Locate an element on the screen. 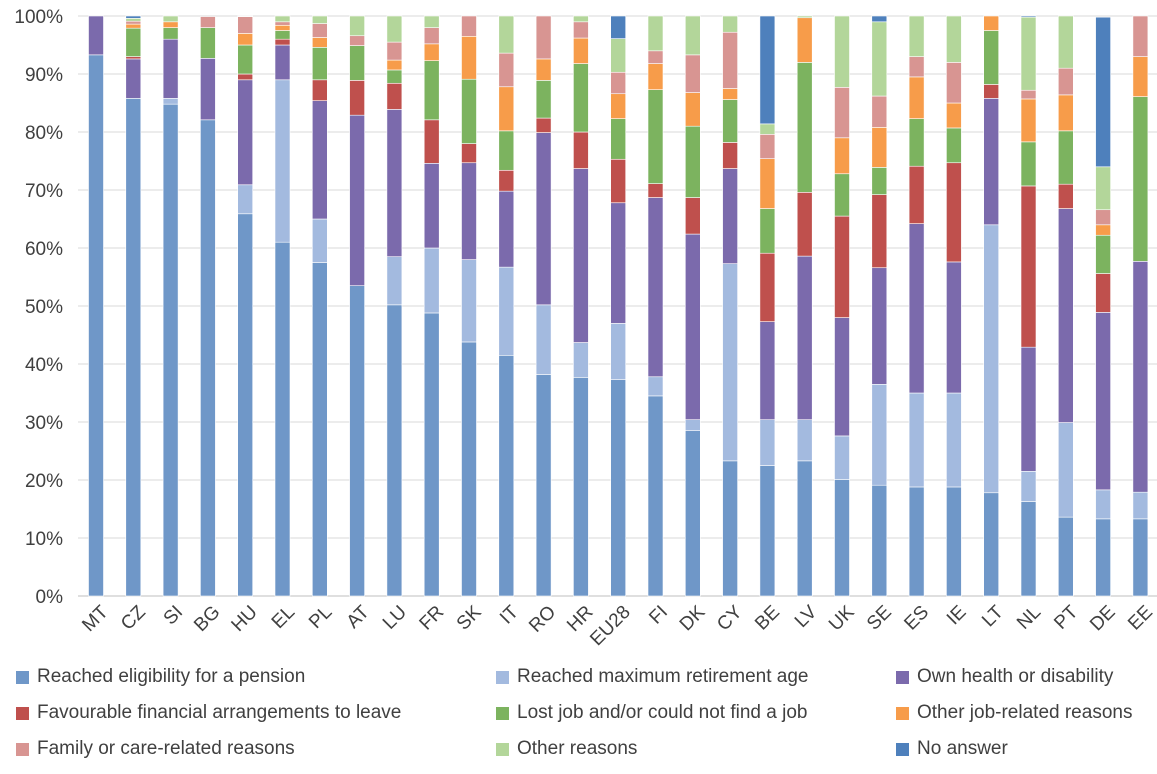  x-tick-label: MT is located at coordinates (95, 618).